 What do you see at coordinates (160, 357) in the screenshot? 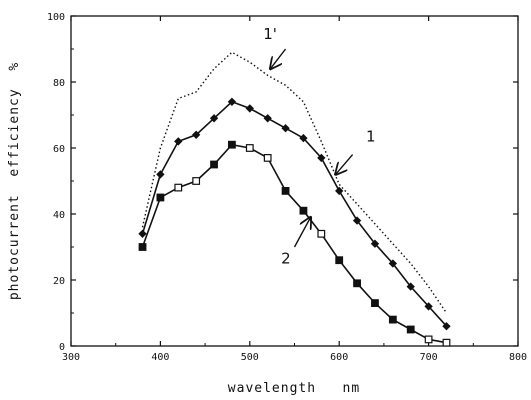
I see `x-tick-label: 400` at bounding box center [160, 357].